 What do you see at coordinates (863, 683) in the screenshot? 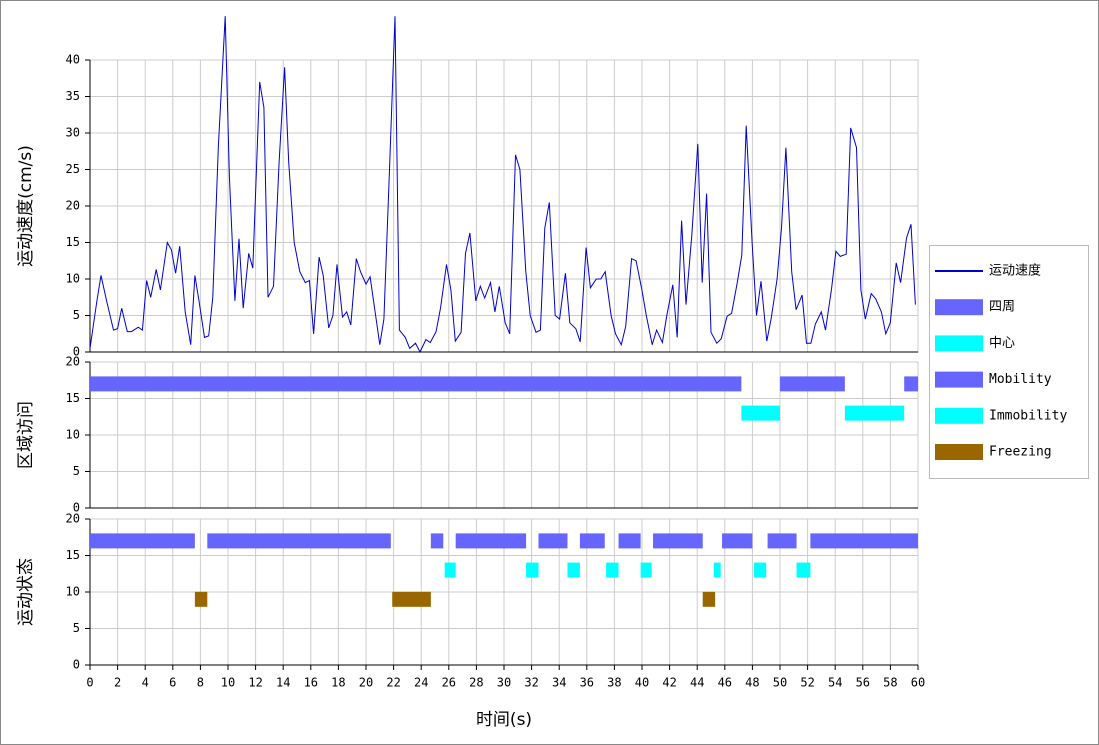
I see `x-tick-label: 56` at bounding box center [863, 683].